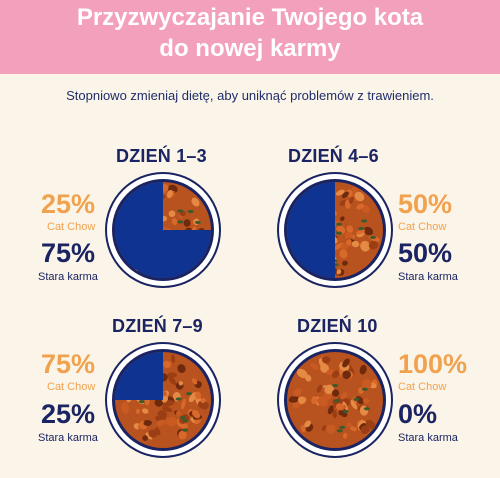 The height and width of the screenshot is (478, 500). What do you see at coordinates (71, 227) in the screenshot?
I see `stage-1-new-label: Cat Chow` at bounding box center [71, 227].